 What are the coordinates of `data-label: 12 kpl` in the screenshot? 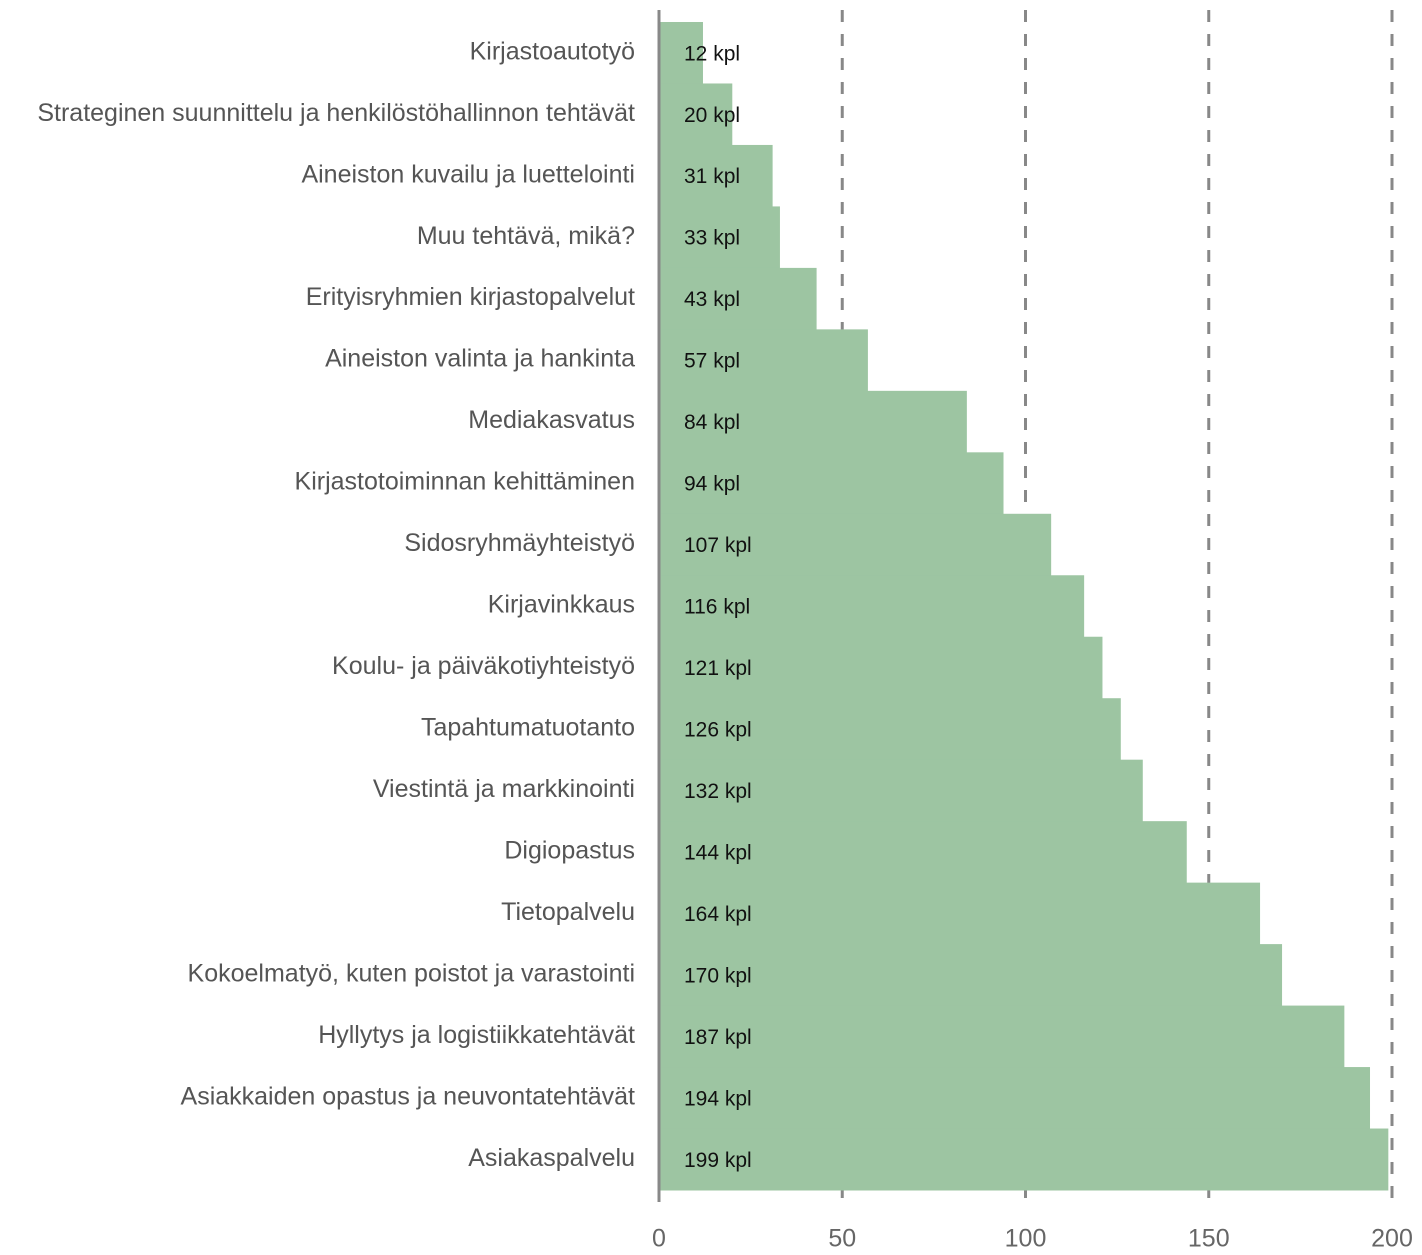 It's located at (712, 53).